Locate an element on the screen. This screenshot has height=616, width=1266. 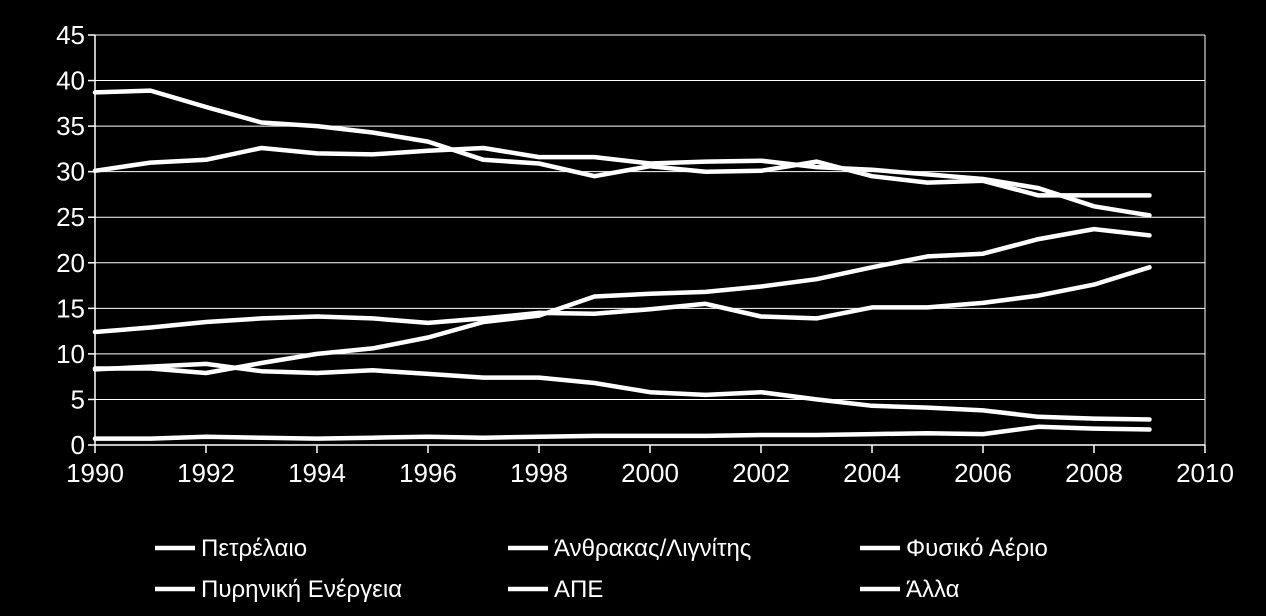
y-tick-label-20: 20 is located at coordinates (70, 263).